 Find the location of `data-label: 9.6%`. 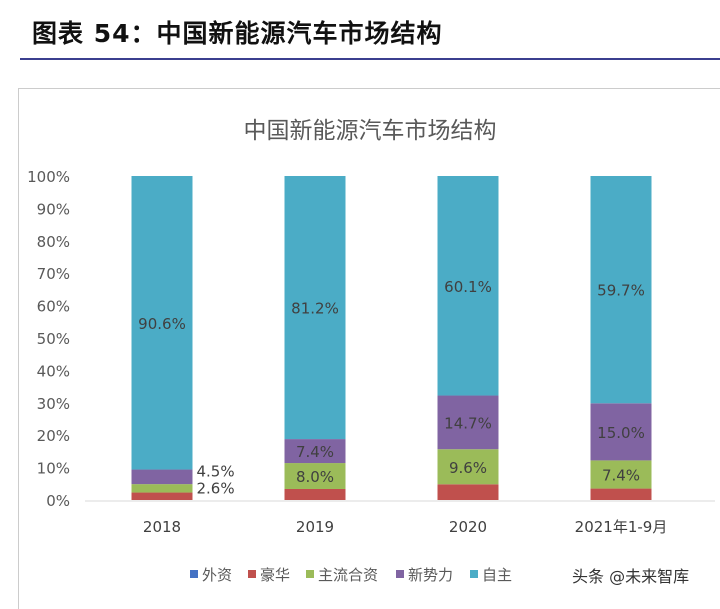

data-label: 9.6% is located at coordinates (468, 468).